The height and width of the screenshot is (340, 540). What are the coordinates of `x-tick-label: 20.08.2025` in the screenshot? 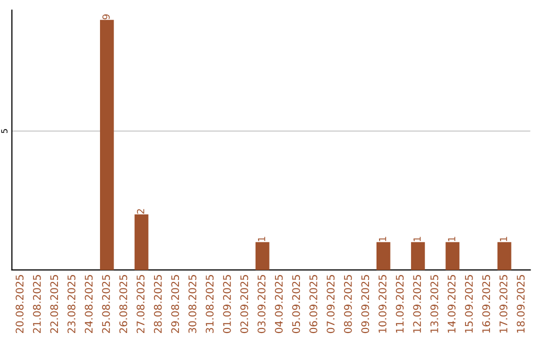 It's located at (20, 304).